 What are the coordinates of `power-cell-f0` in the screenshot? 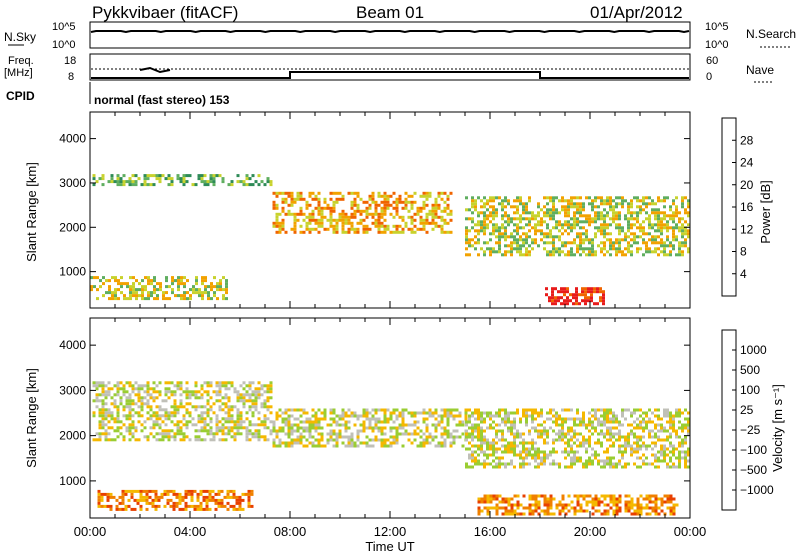 It's located at (151, 185).